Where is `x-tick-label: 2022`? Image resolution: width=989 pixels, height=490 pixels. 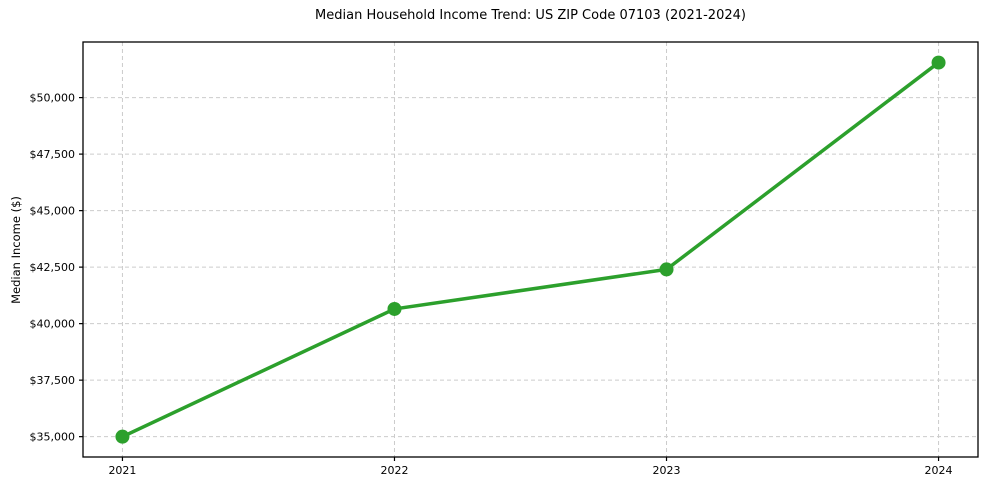 x-tick-label: 2022 is located at coordinates (394, 470).